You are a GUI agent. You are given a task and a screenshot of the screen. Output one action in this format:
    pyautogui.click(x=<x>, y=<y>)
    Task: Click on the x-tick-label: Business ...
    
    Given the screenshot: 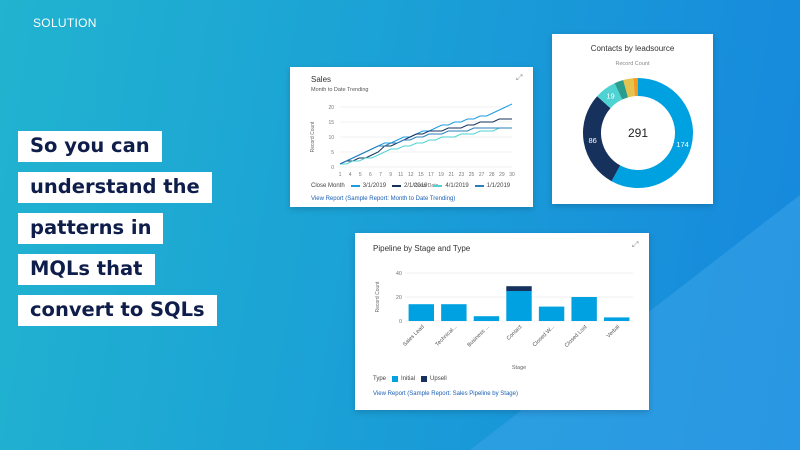 What is the action you would take?
    pyautogui.click(x=478, y=336)
    